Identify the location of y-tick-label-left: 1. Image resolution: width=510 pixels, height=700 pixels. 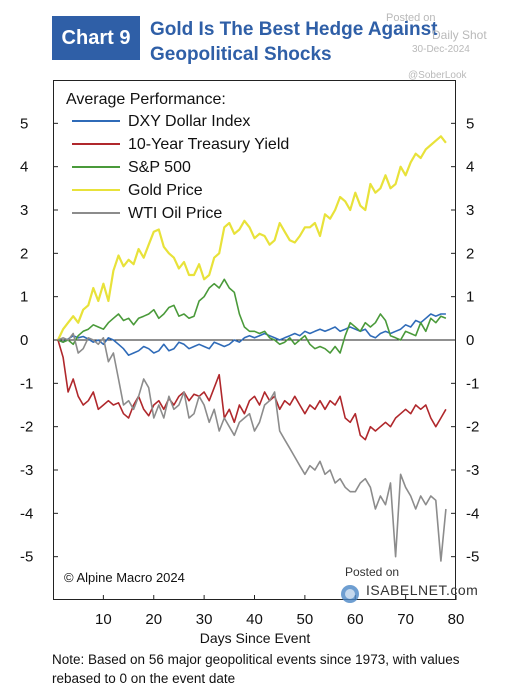
(24, 297).